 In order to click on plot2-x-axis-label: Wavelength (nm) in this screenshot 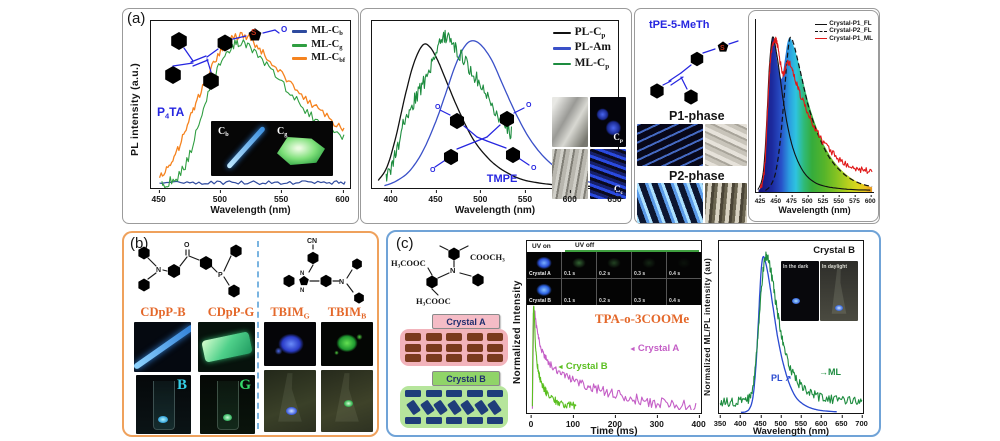, I will do `click(495, 210)`.